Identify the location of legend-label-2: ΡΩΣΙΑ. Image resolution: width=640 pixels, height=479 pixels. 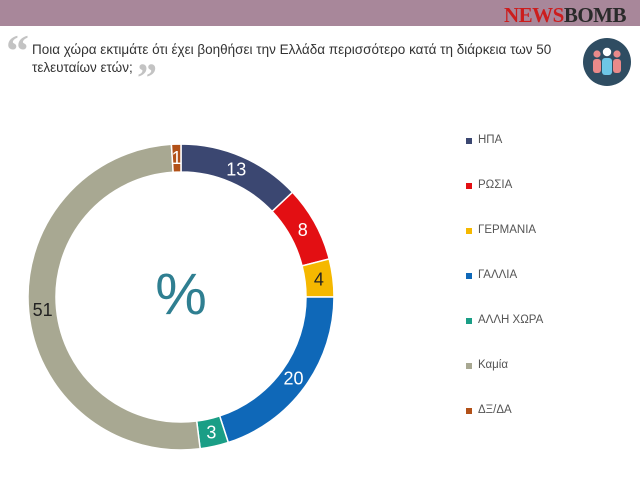
(495, 185).